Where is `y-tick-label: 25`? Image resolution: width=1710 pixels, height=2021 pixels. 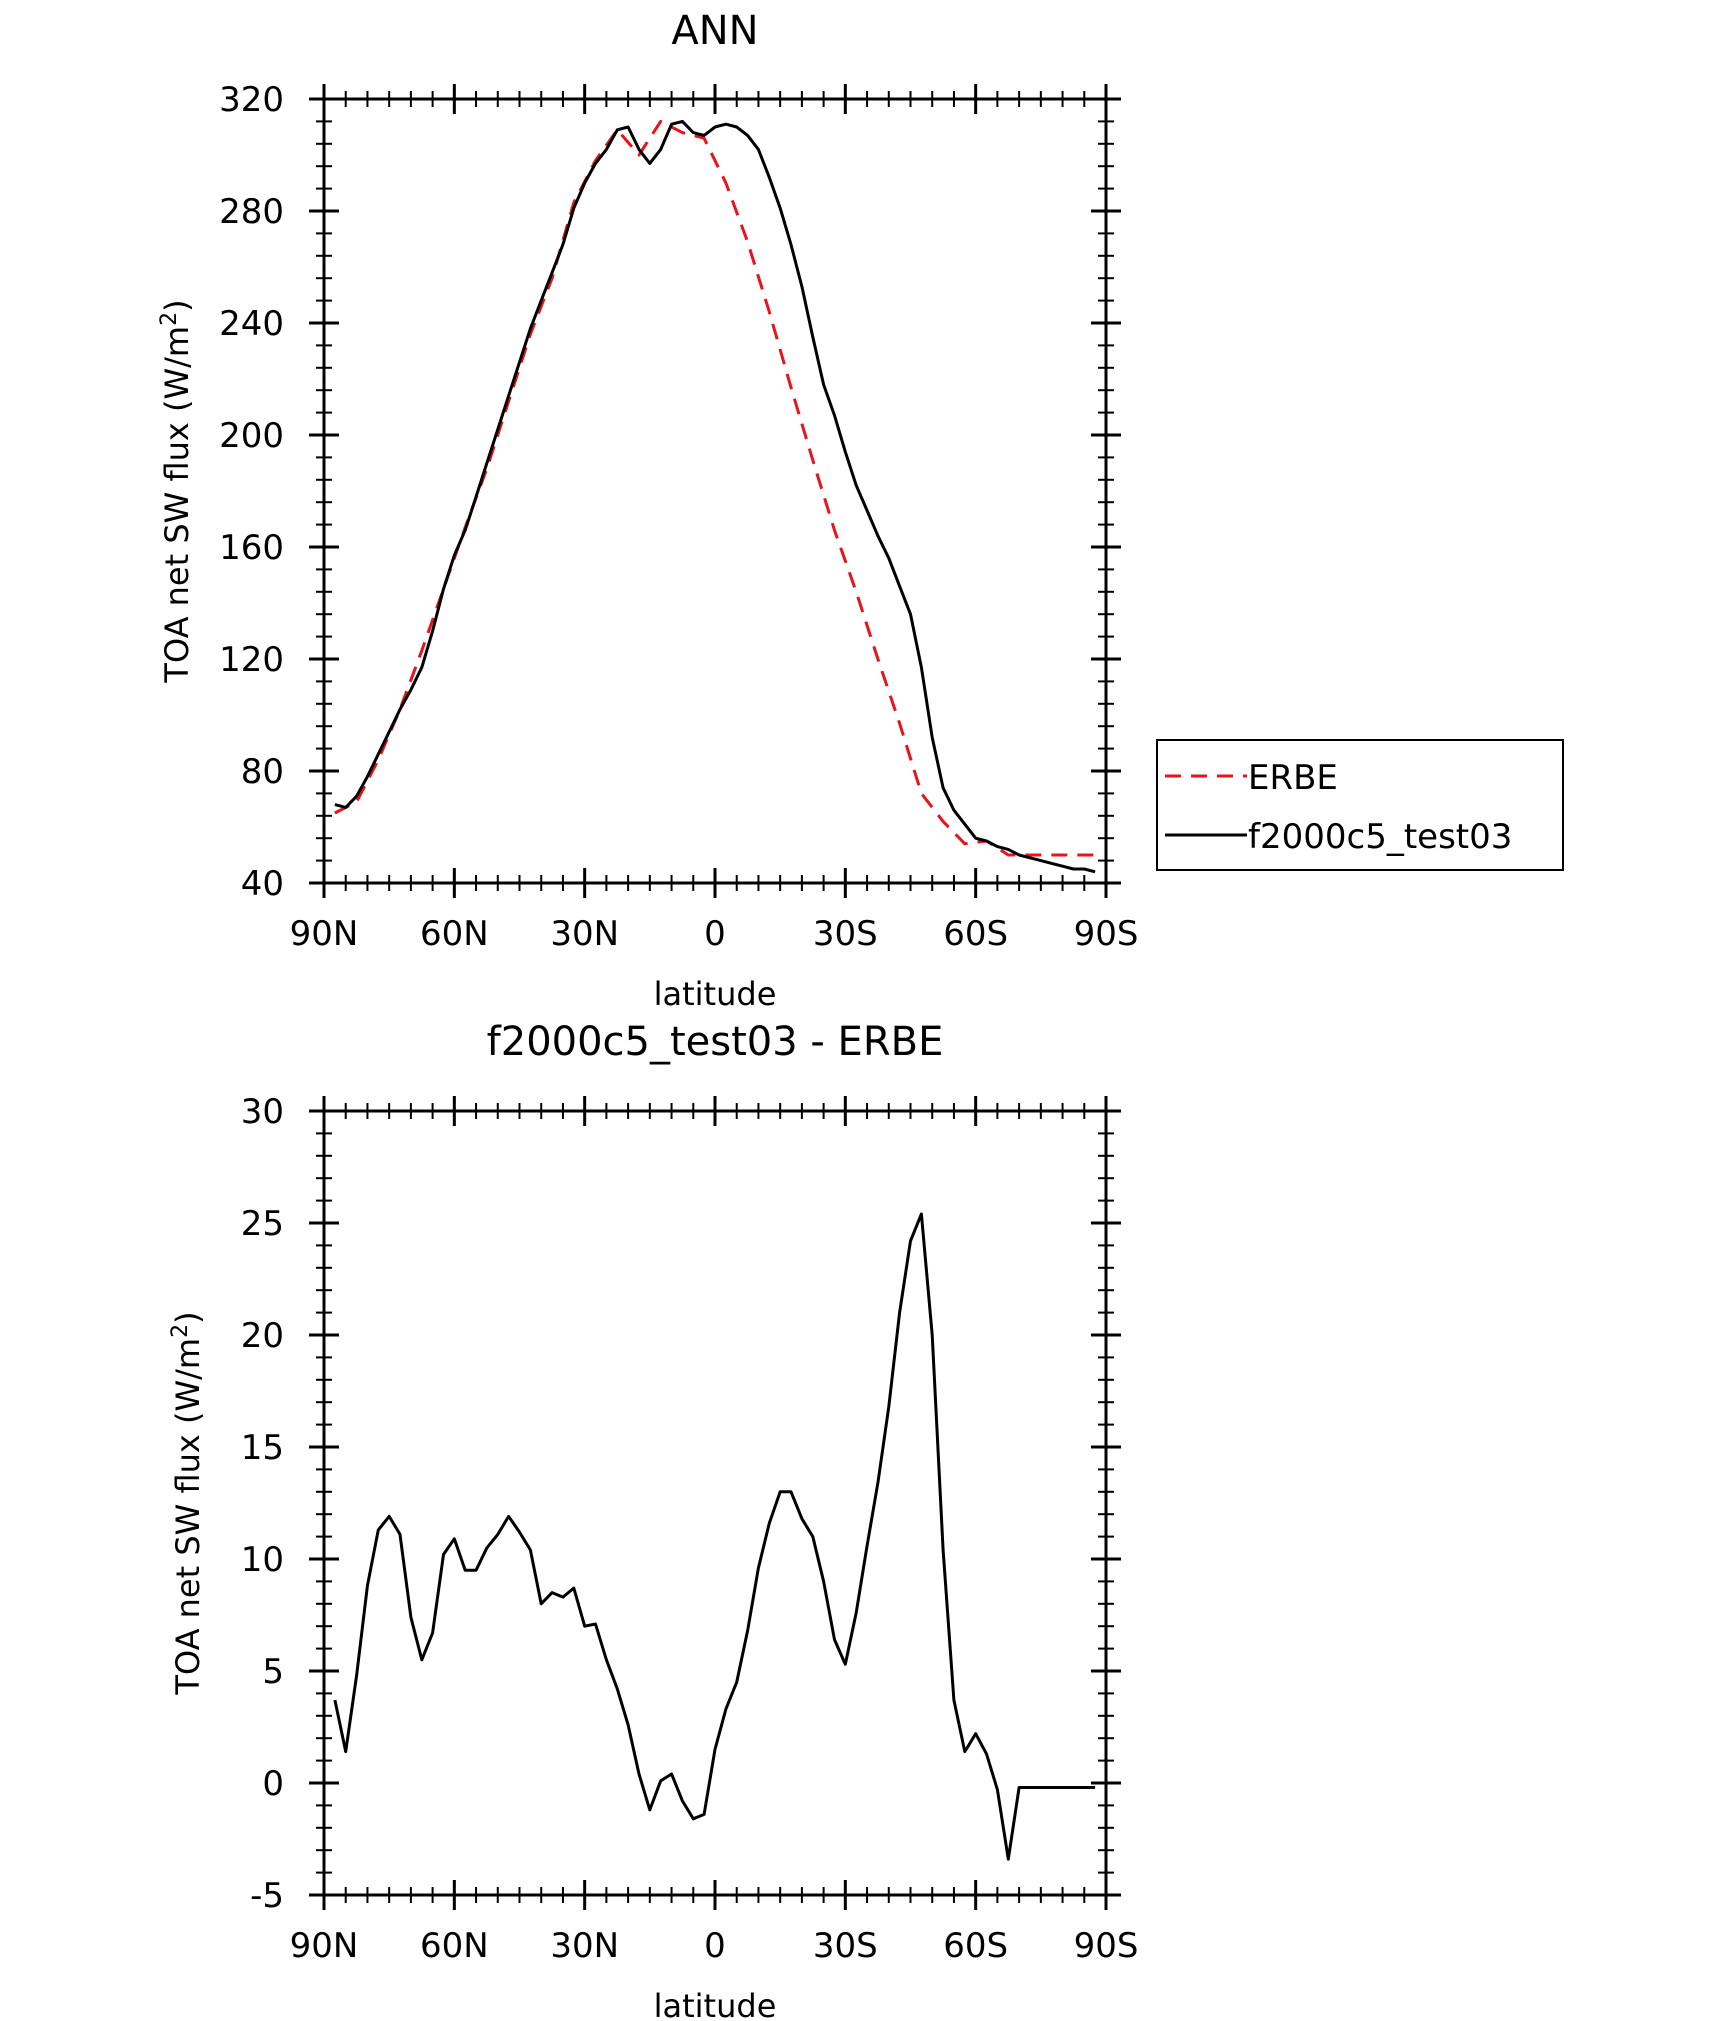
y-tick-label: 25 is located at coordinates (262, 1224).